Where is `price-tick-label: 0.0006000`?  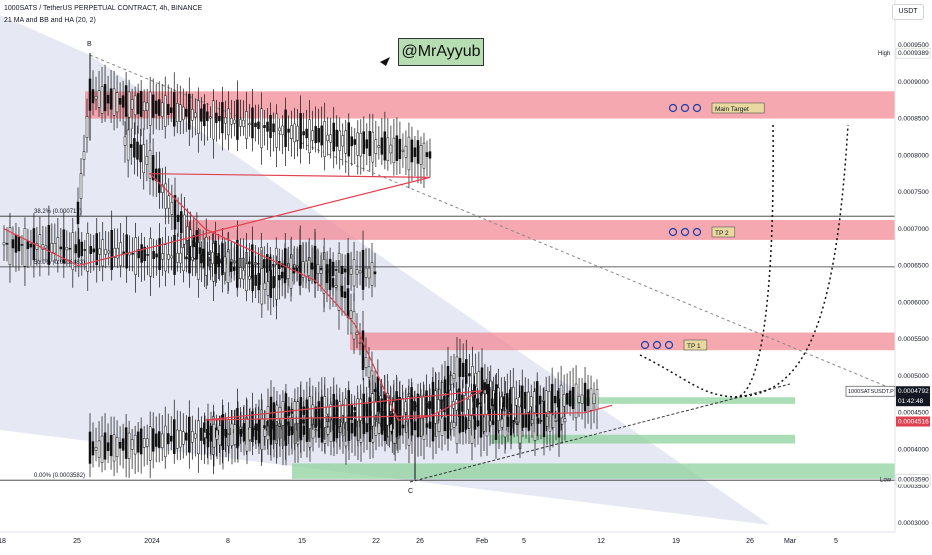
price-tick-label: 0.0006000 is located at coordinates (913, 302).